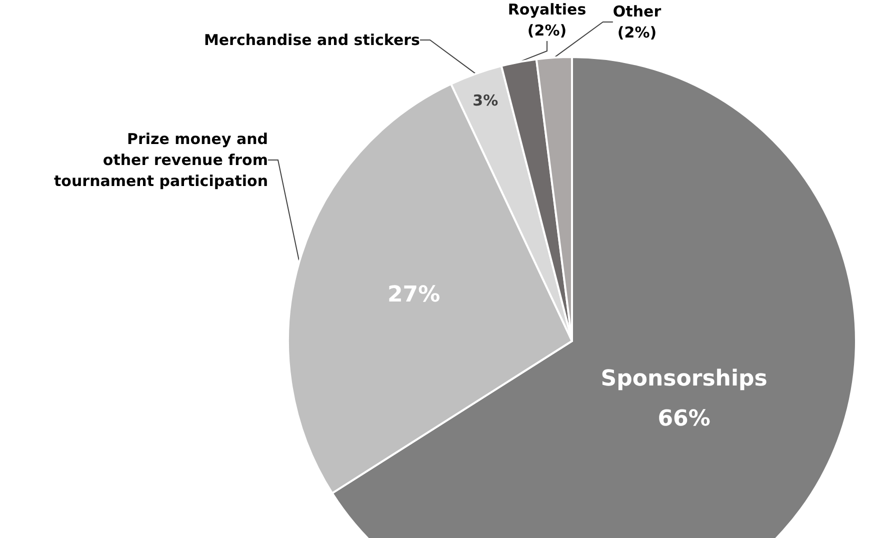 Image resolution: width=894 pixels, height=538 pixels. Describe the element at coordinates (684, 419) in the screenshot. I see `data-label: 66%` at that location.